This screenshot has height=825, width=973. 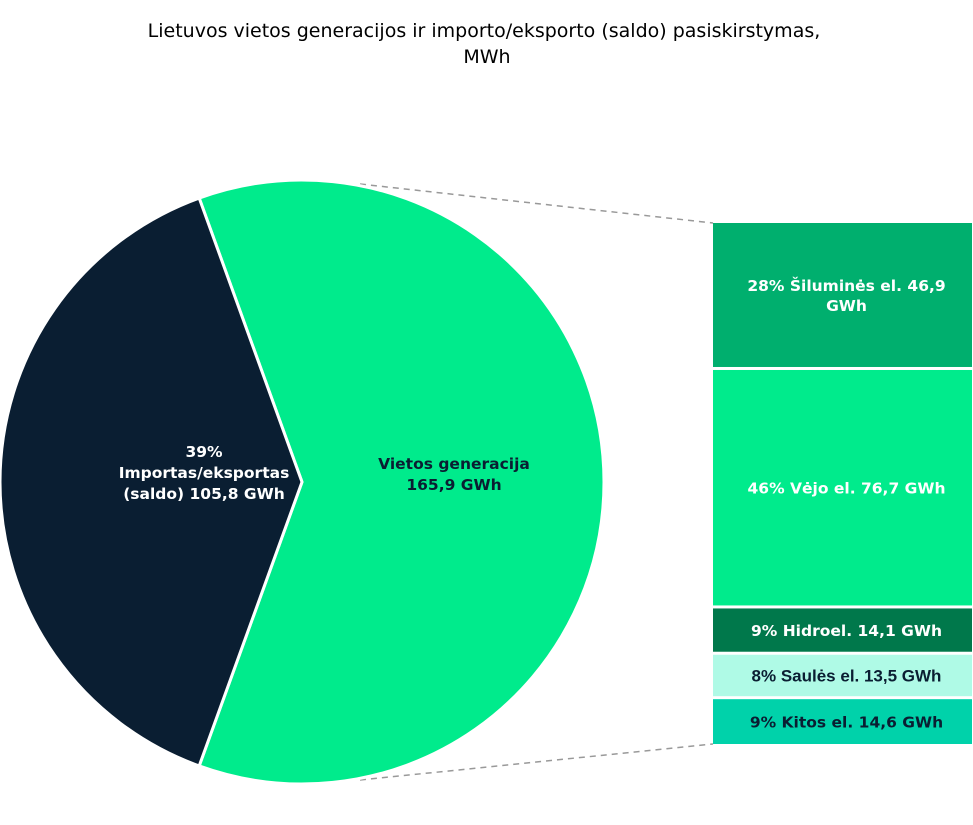 I want to click on pie-label-importas-eksportas: 39% Importas/eksportas (saldo) 105,8 GWh, so click(x=204, y=473).